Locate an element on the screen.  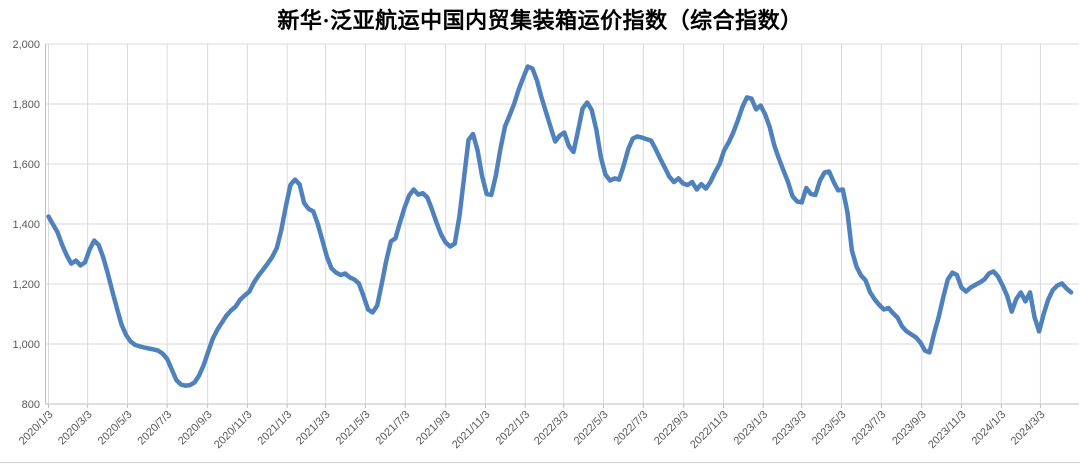
x-tick-label: 2023/3/3 is located at coordinates (789, 428).